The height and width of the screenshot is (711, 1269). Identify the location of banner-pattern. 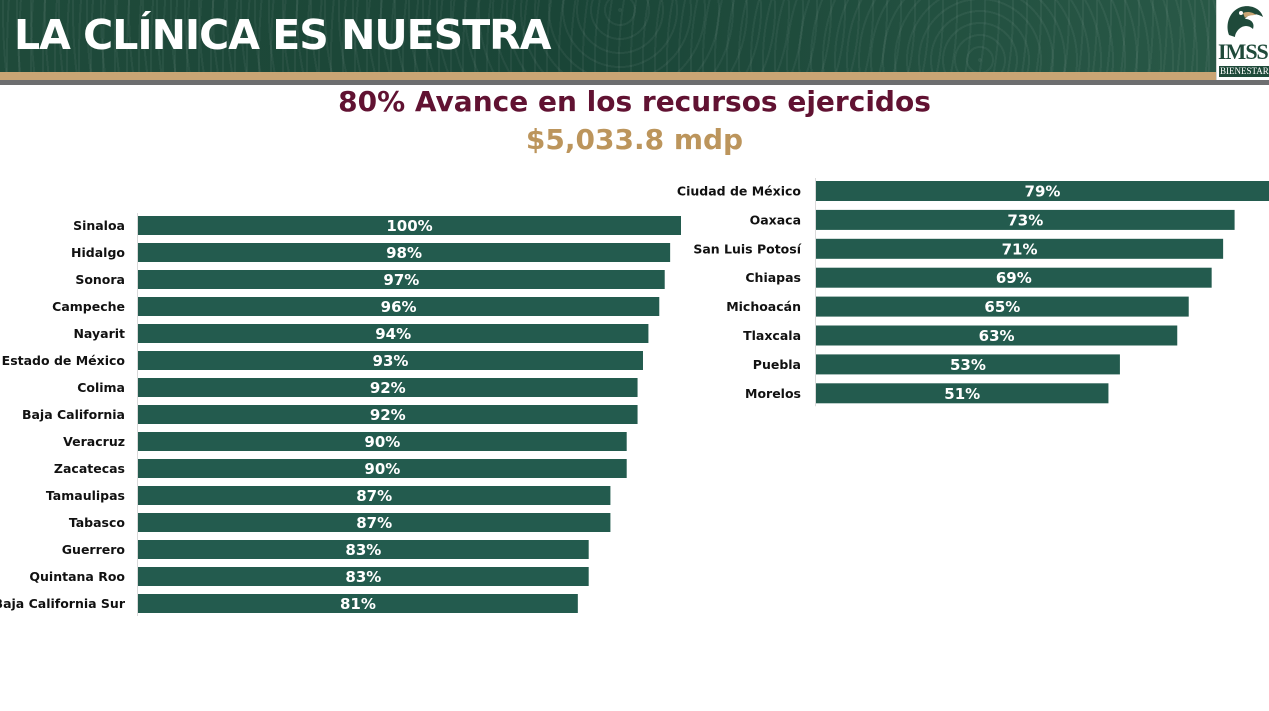
(634, 36).